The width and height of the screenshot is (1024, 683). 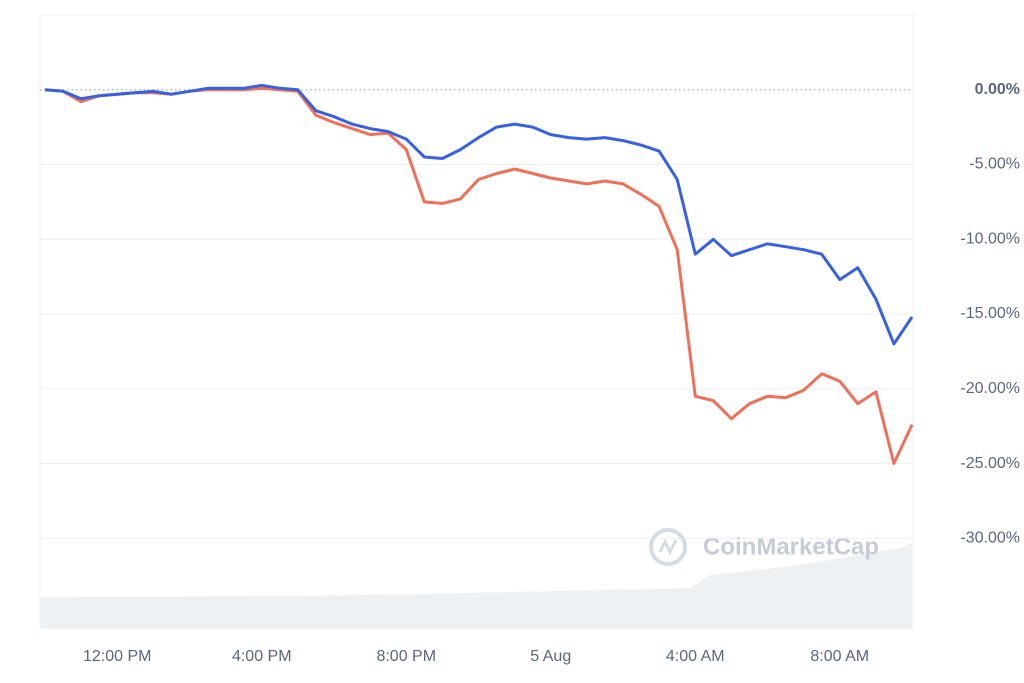 I want to click on y-tick-label: -30.00%, so click(x=990, y=538).